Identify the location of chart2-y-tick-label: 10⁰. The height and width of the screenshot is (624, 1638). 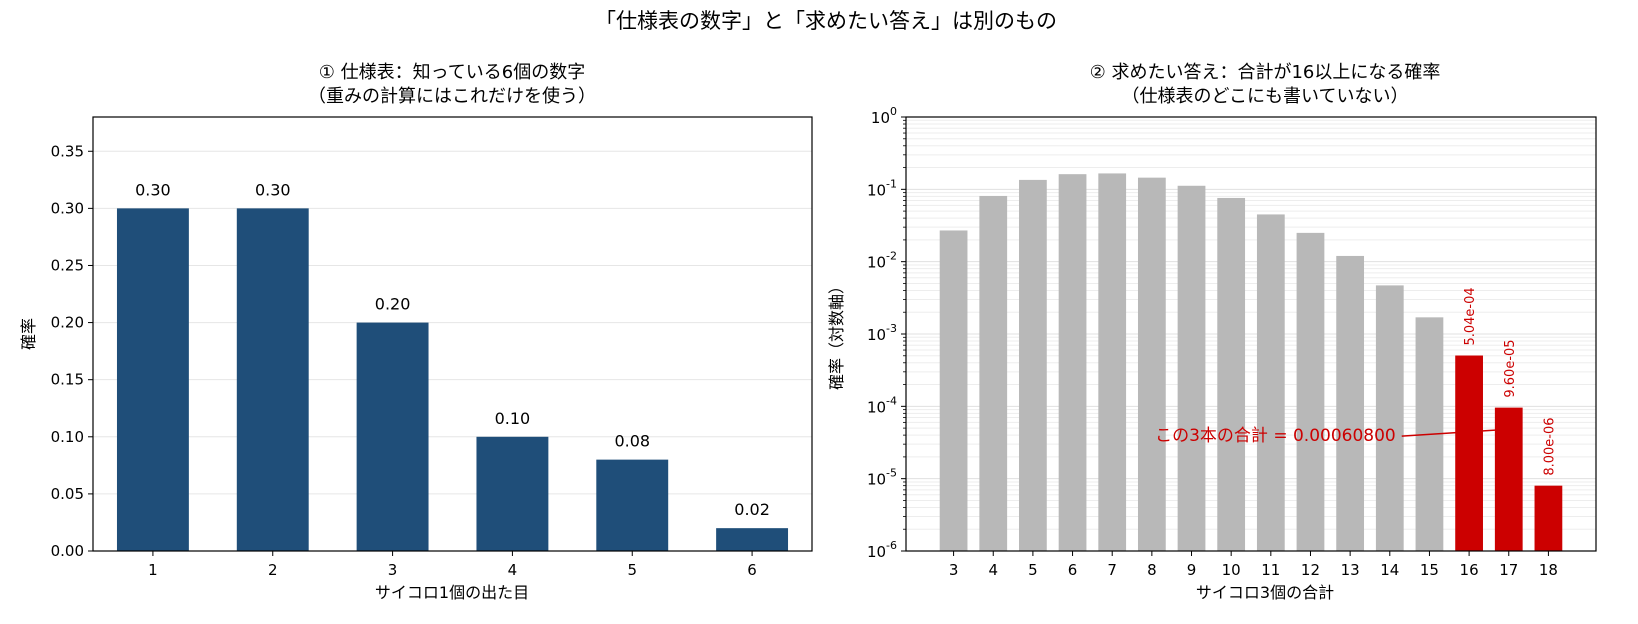
(884, 116).